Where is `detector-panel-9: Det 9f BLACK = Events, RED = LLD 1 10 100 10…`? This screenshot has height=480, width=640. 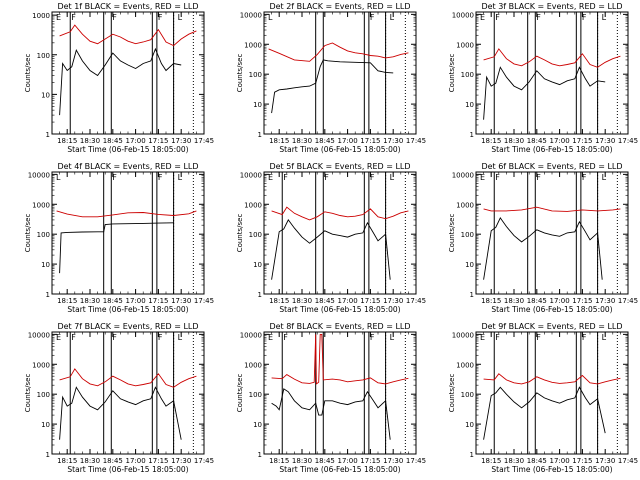 detector-panel-9: Det 9f BLACK = Events, RED = LLD 1 10 100 10… is located at coordinates (543, 398).